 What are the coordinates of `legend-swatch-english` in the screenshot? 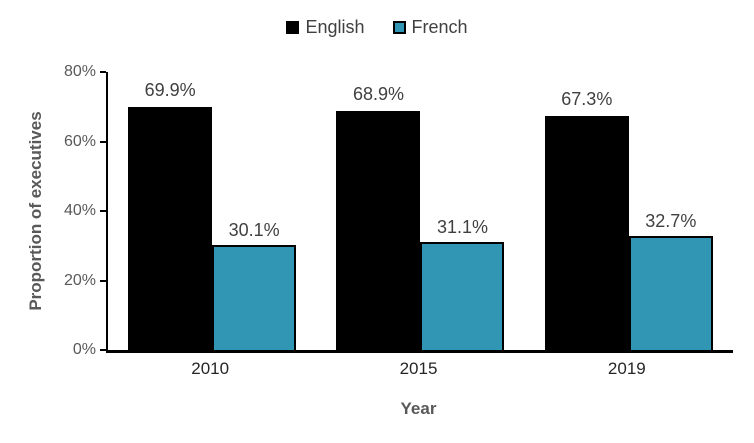 It's located at (293, 27).